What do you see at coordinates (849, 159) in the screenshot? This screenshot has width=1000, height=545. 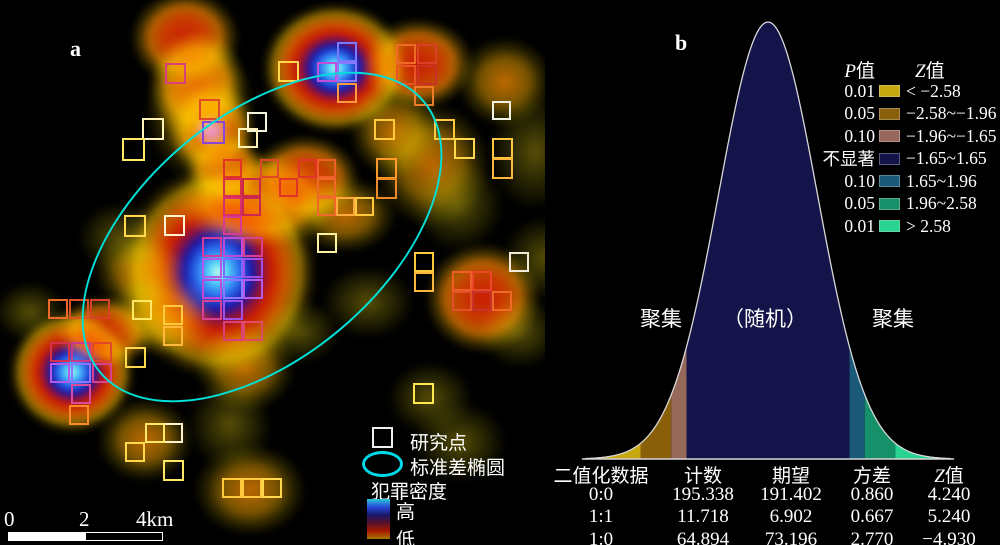 I see `legend-p-value: 不显著` at bounding box center [849, 159].